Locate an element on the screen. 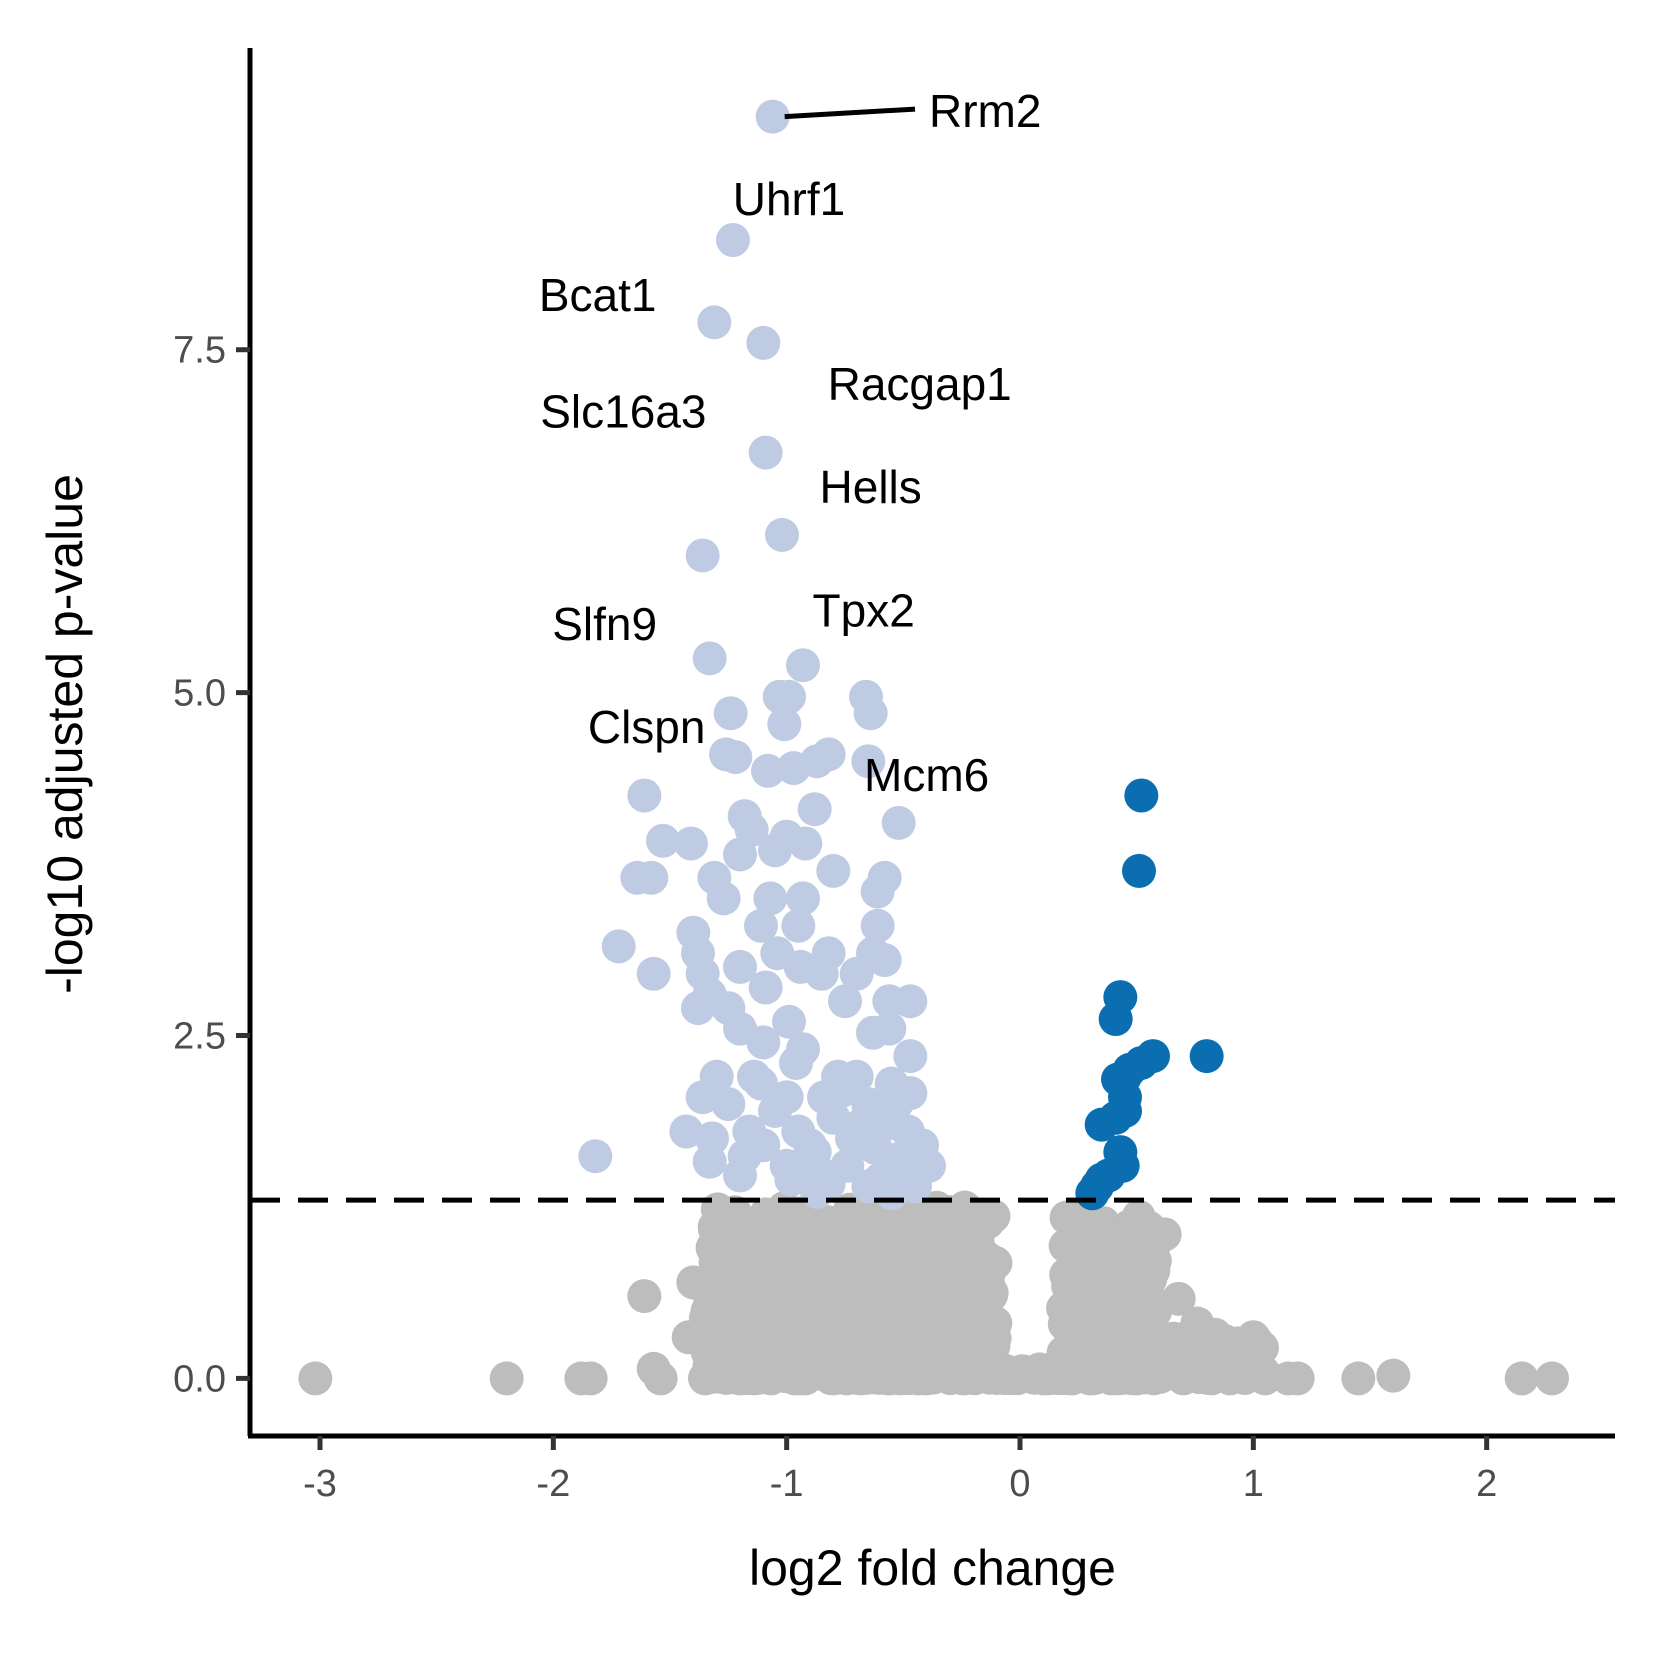  y-tick-label: 7.5 is located at coordinates (199, 351).